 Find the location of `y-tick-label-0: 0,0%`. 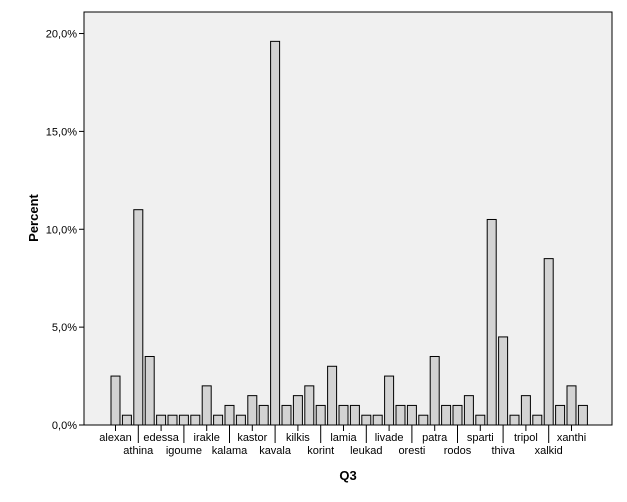

y-tick-label-0: 0,0% is located at coordinates (64, 426).